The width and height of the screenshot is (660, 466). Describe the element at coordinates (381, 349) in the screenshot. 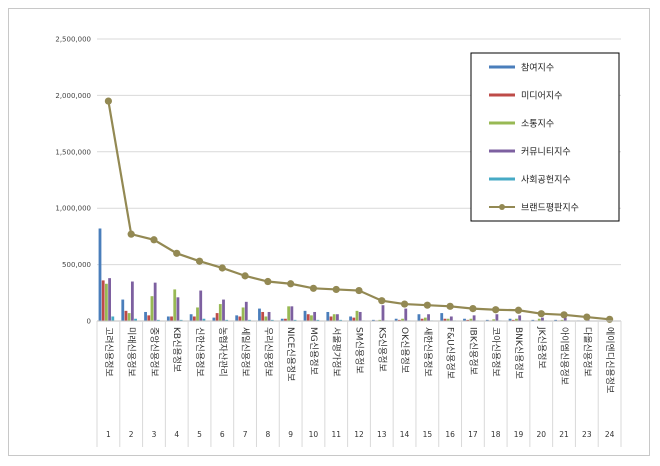

I see `x-category-label: KS신용정보` at that location.